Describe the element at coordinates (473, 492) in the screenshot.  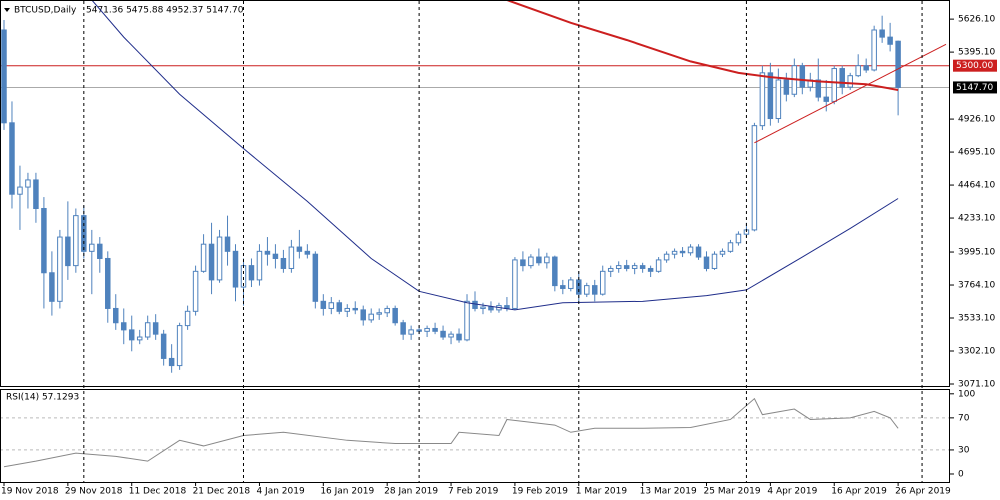
I see `x-tick-label: 7 Feb 2019` at that location.